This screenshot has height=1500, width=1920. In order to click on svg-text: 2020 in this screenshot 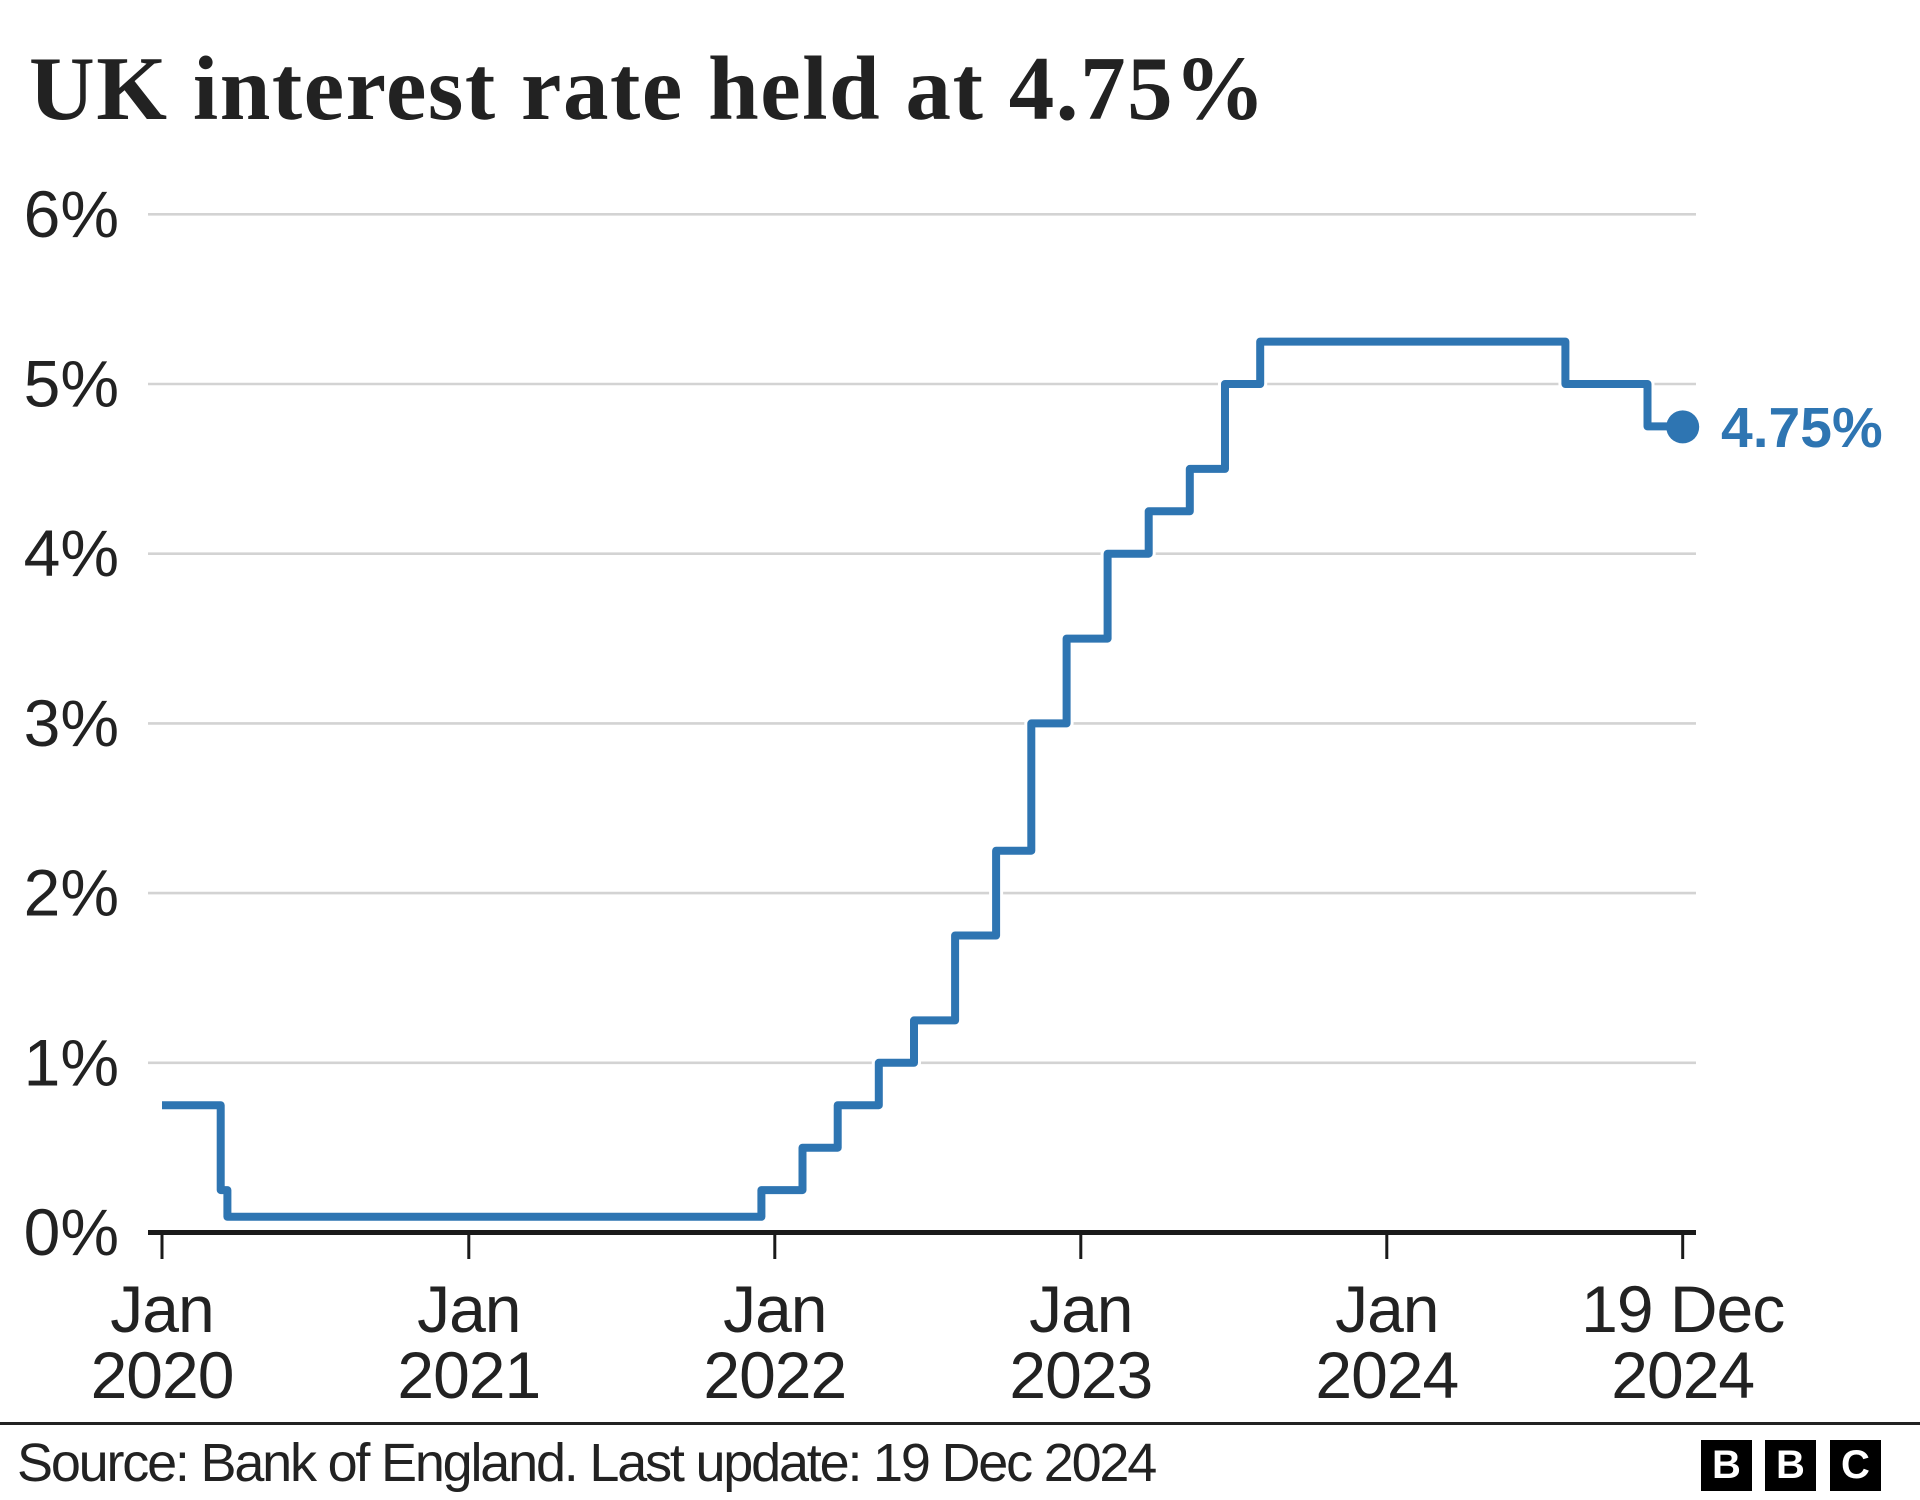, I will do `click(162, 1375)`.